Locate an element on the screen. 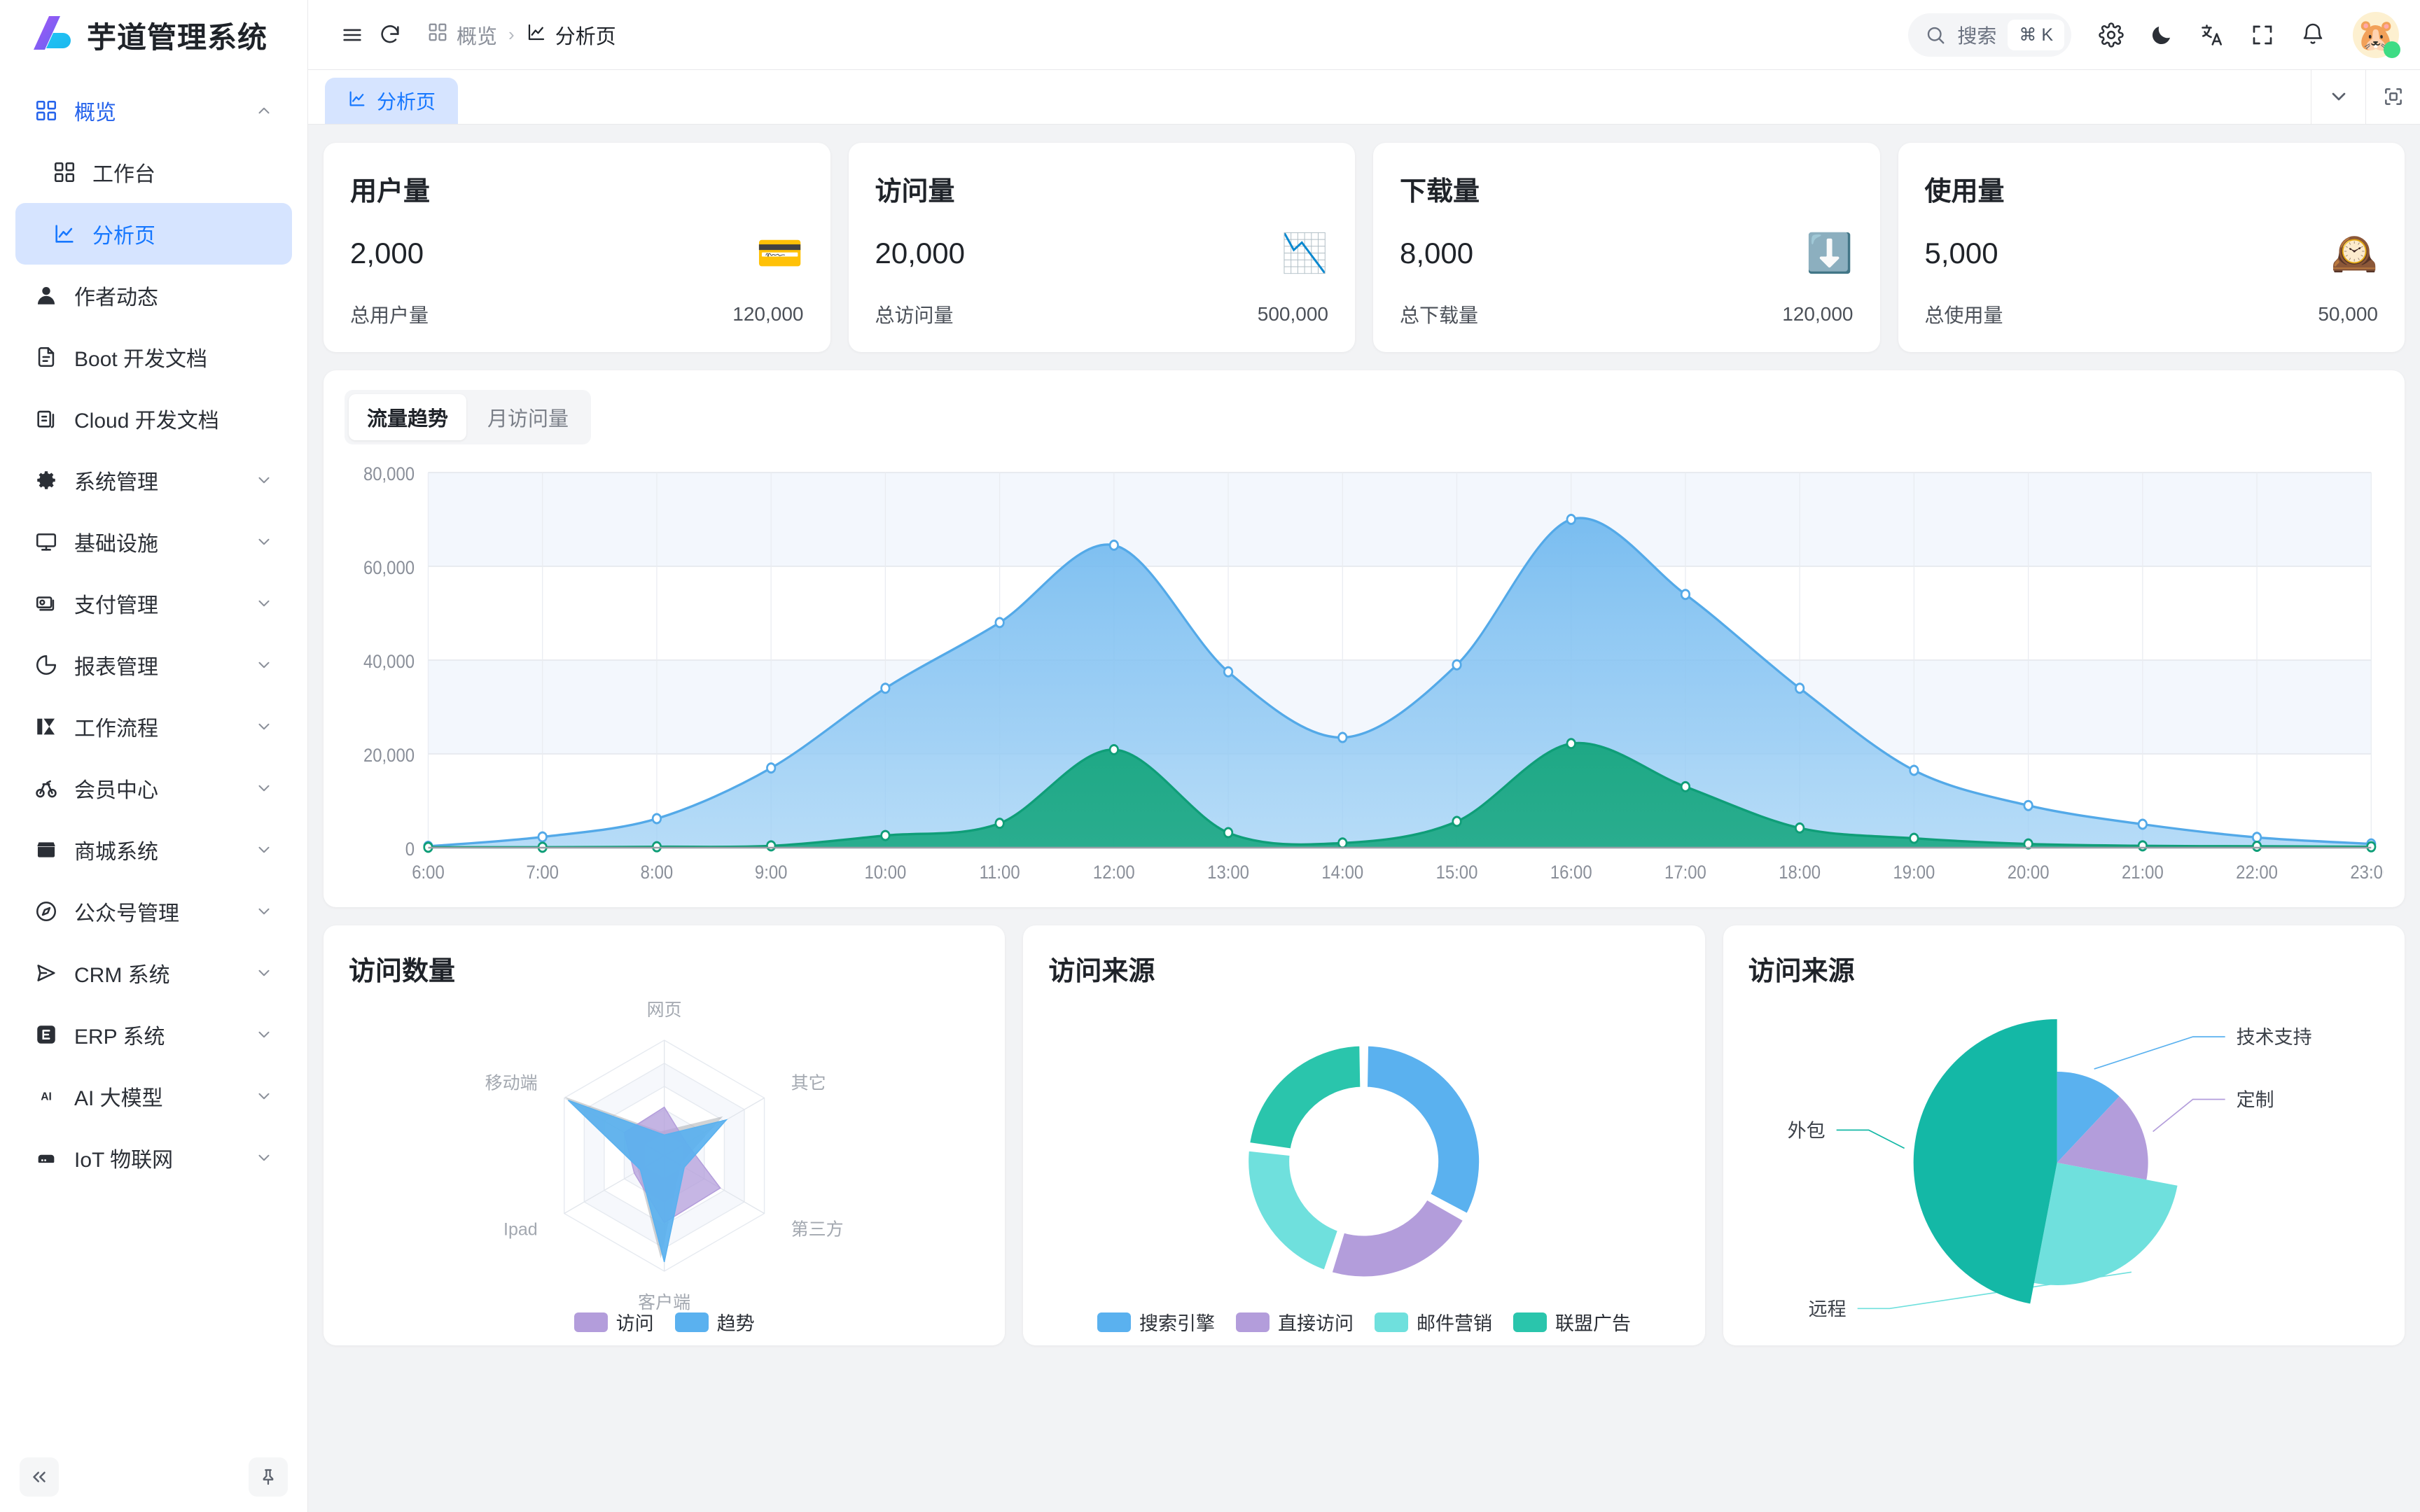 This screenshot has width=2420, height=1512. sidebar-item-4: Boot 开发文档 is located at coordinates (153, 357).